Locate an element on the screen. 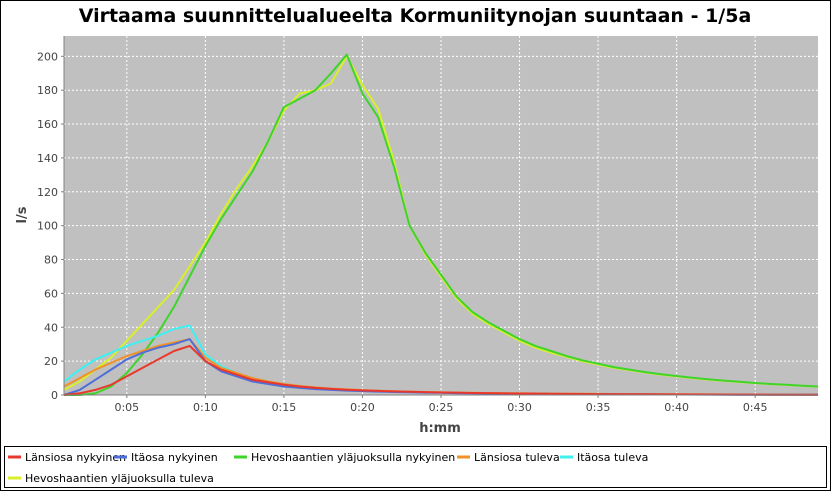 The image size is (831, 491). x-tick-label: 0:45 is located at coordinates (755, 407).